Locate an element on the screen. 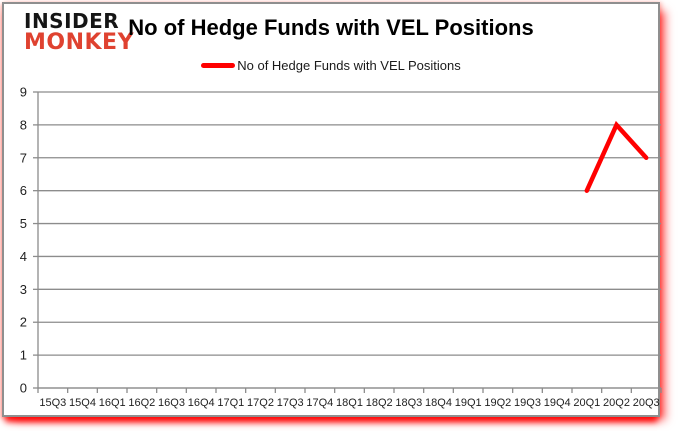 This screenshot has width=678, height=431. y-axis-label: 6 is located at coordinates (23, 190).